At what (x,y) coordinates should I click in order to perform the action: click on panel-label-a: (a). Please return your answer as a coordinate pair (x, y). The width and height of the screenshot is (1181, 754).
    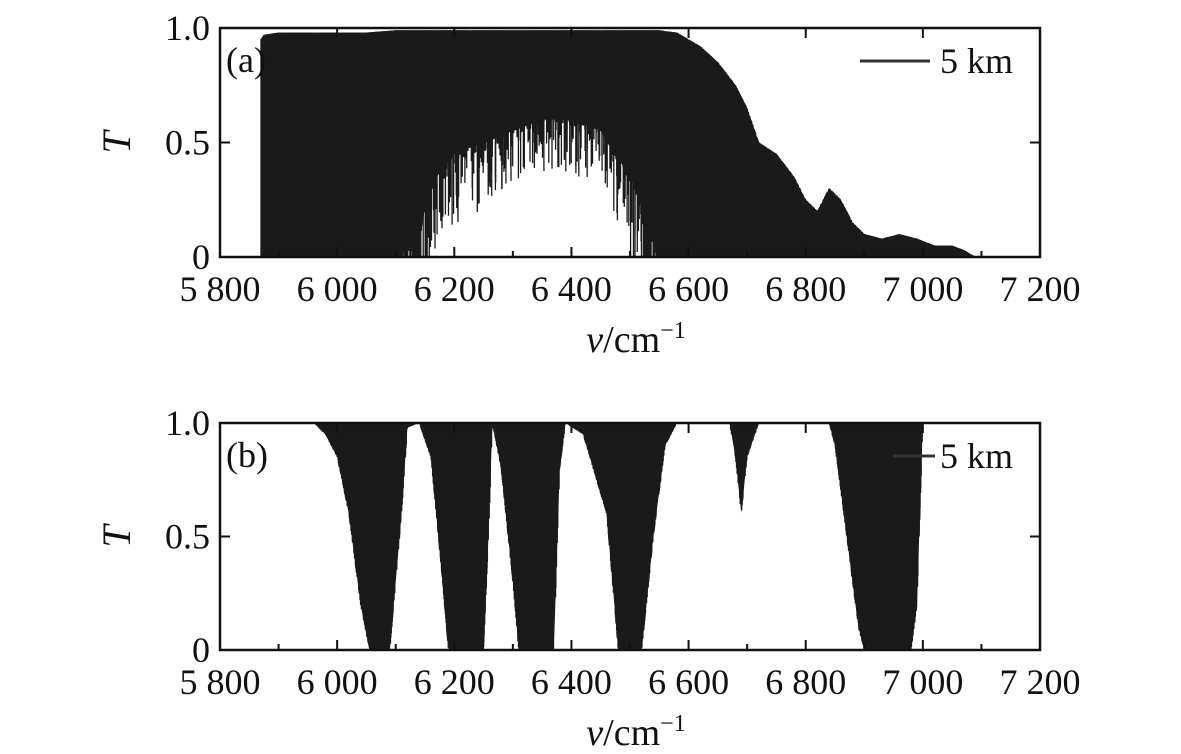
    Looking at the image, I should click on (246, 60).